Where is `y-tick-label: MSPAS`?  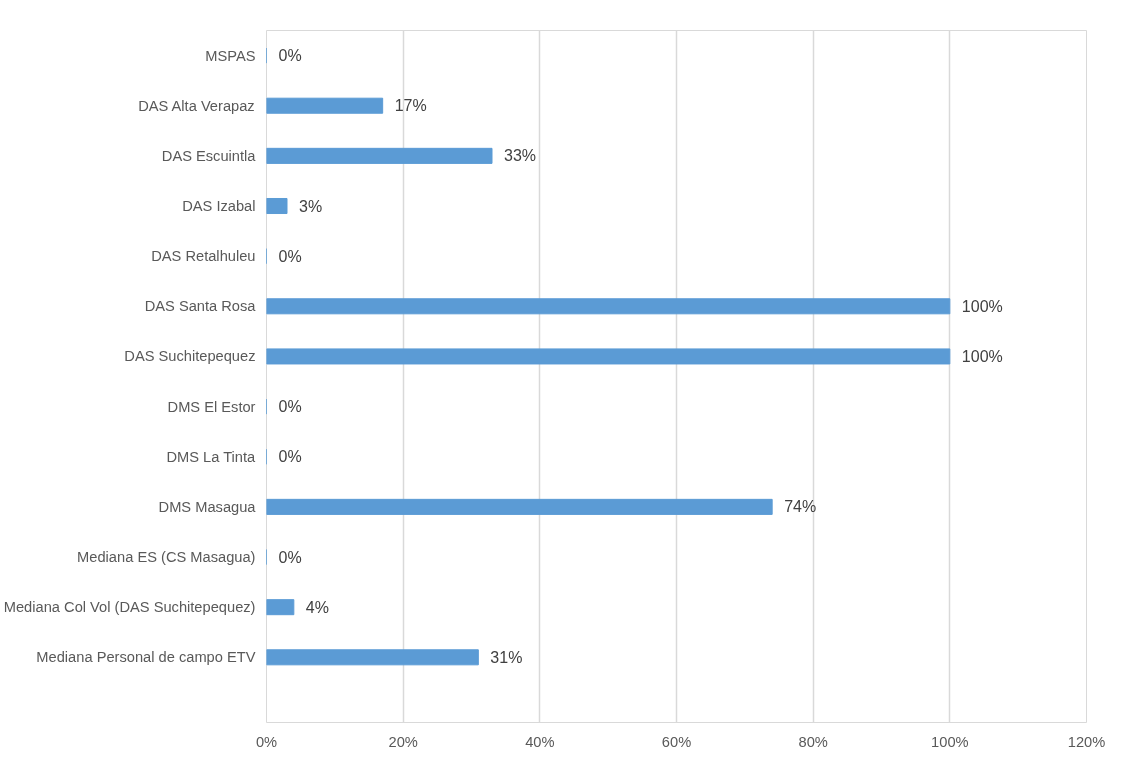
y-tick-label: MSPAS is located at coordinates (230, 55).